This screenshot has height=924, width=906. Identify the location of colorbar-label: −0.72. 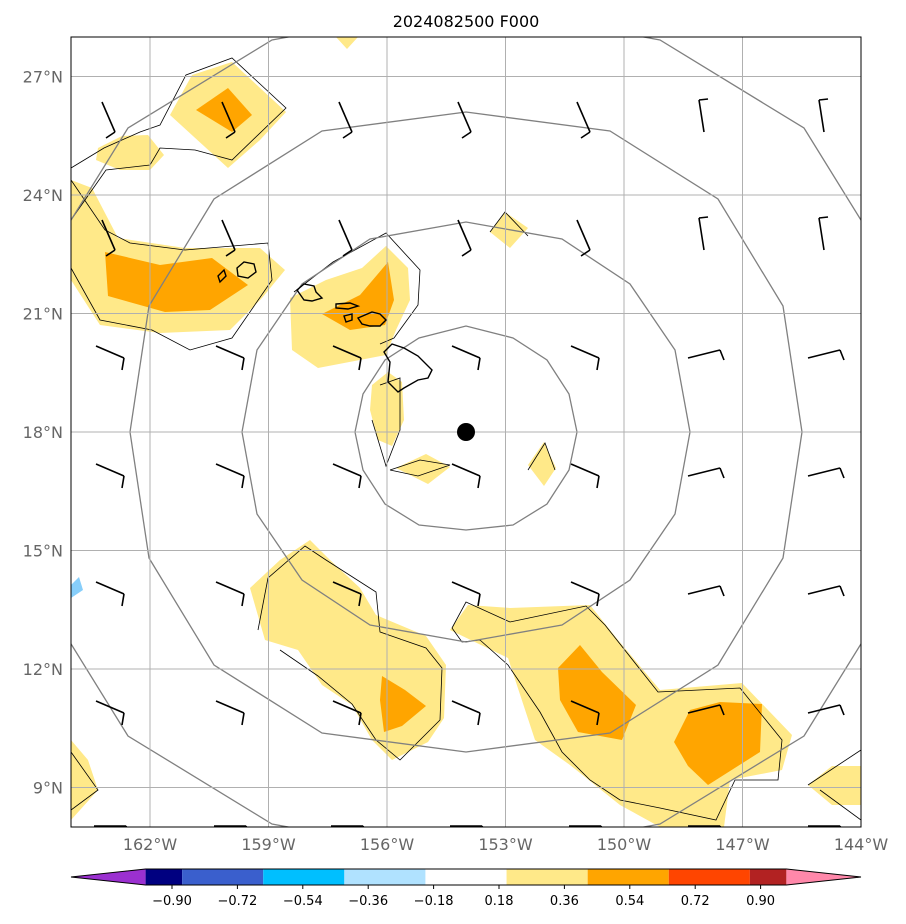
(237, 901).